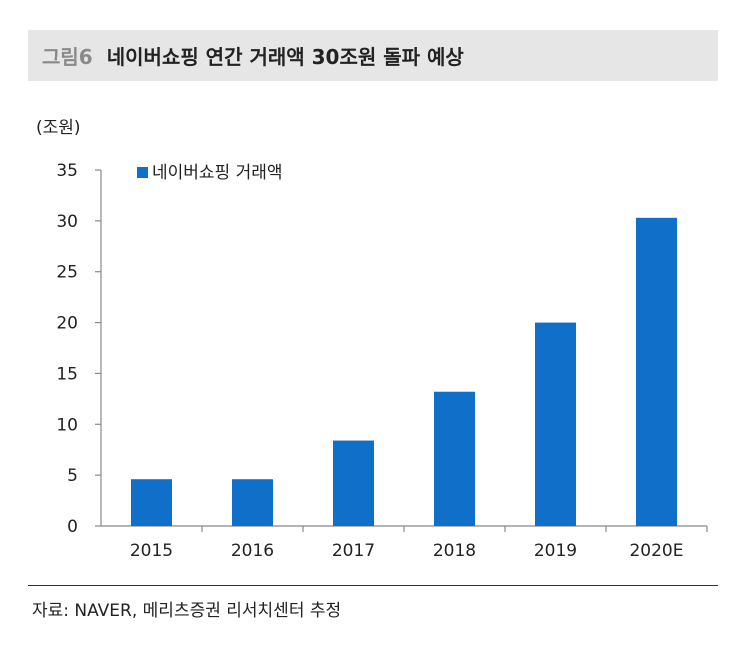 This screenshot has height=660, width=745. I want to click on bar-2018, so click(454, 458).